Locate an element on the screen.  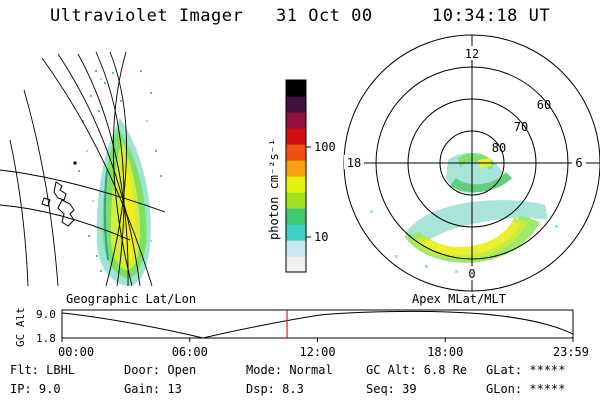
mlt-label-12: 12 is located at coordinates (472, 54).